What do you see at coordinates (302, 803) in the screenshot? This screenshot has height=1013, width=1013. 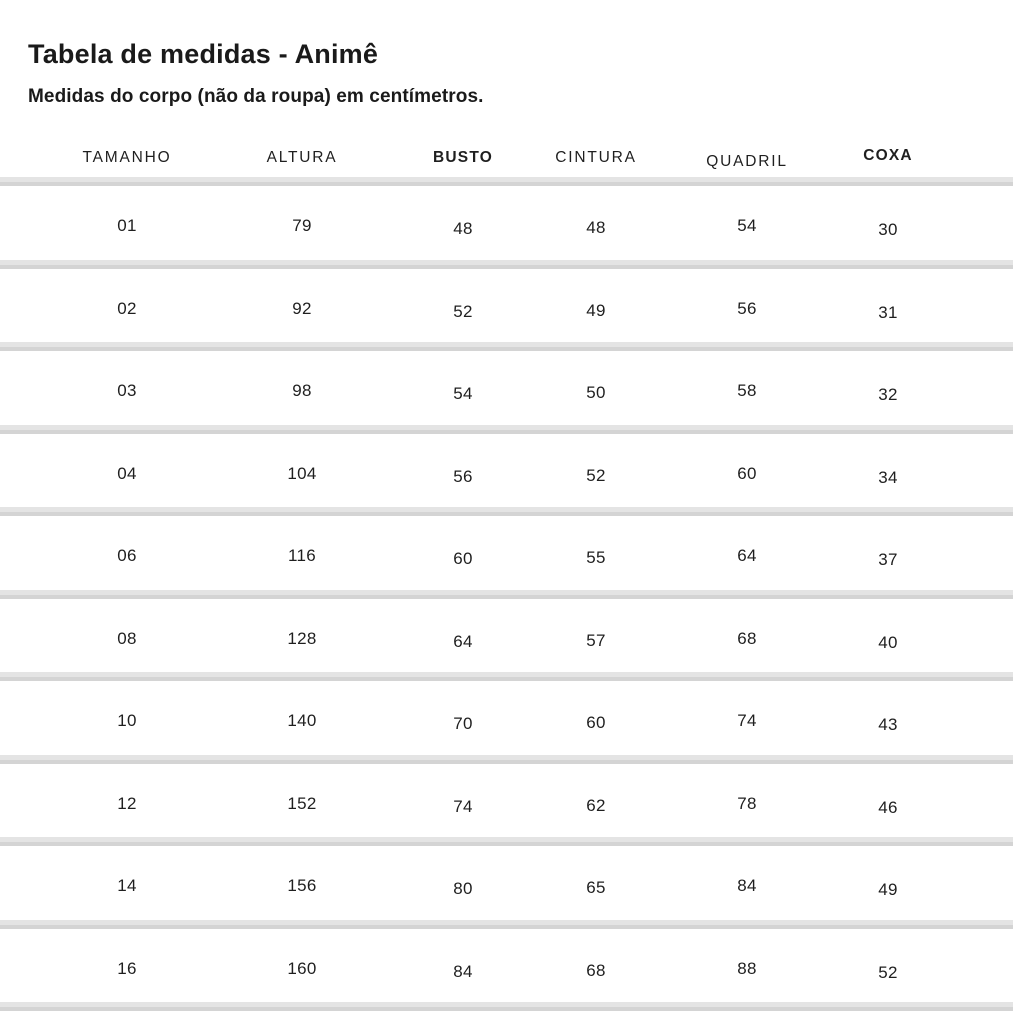 I see `table-cell: 152` at bounding box center [302, 803].